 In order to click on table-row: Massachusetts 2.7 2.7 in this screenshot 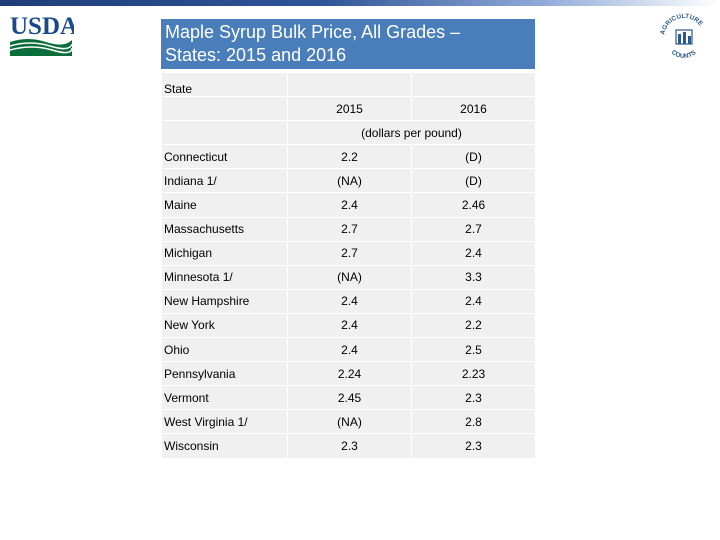, I will do `click(348, 229)`.